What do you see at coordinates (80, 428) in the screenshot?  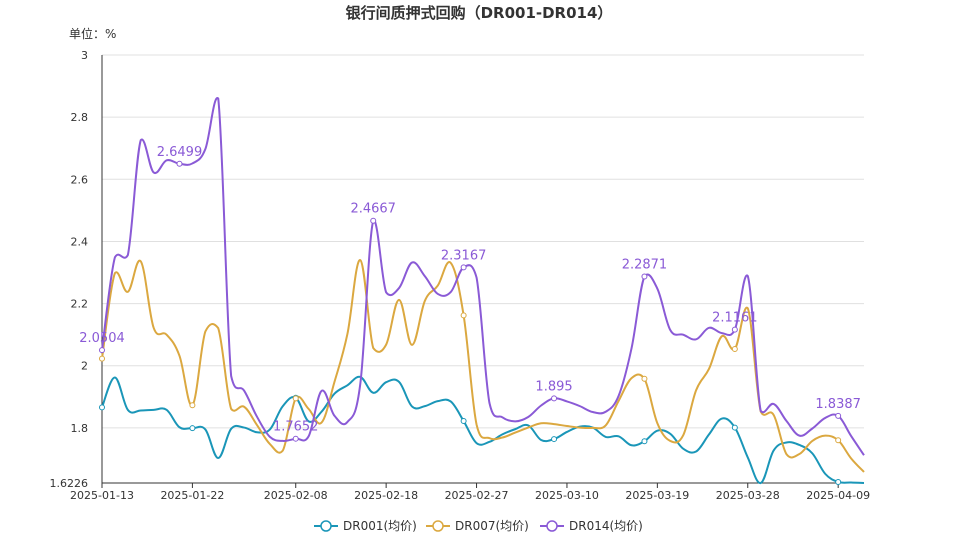 I see `y-tick-label: 1.8` at bounding box center [80, 428].